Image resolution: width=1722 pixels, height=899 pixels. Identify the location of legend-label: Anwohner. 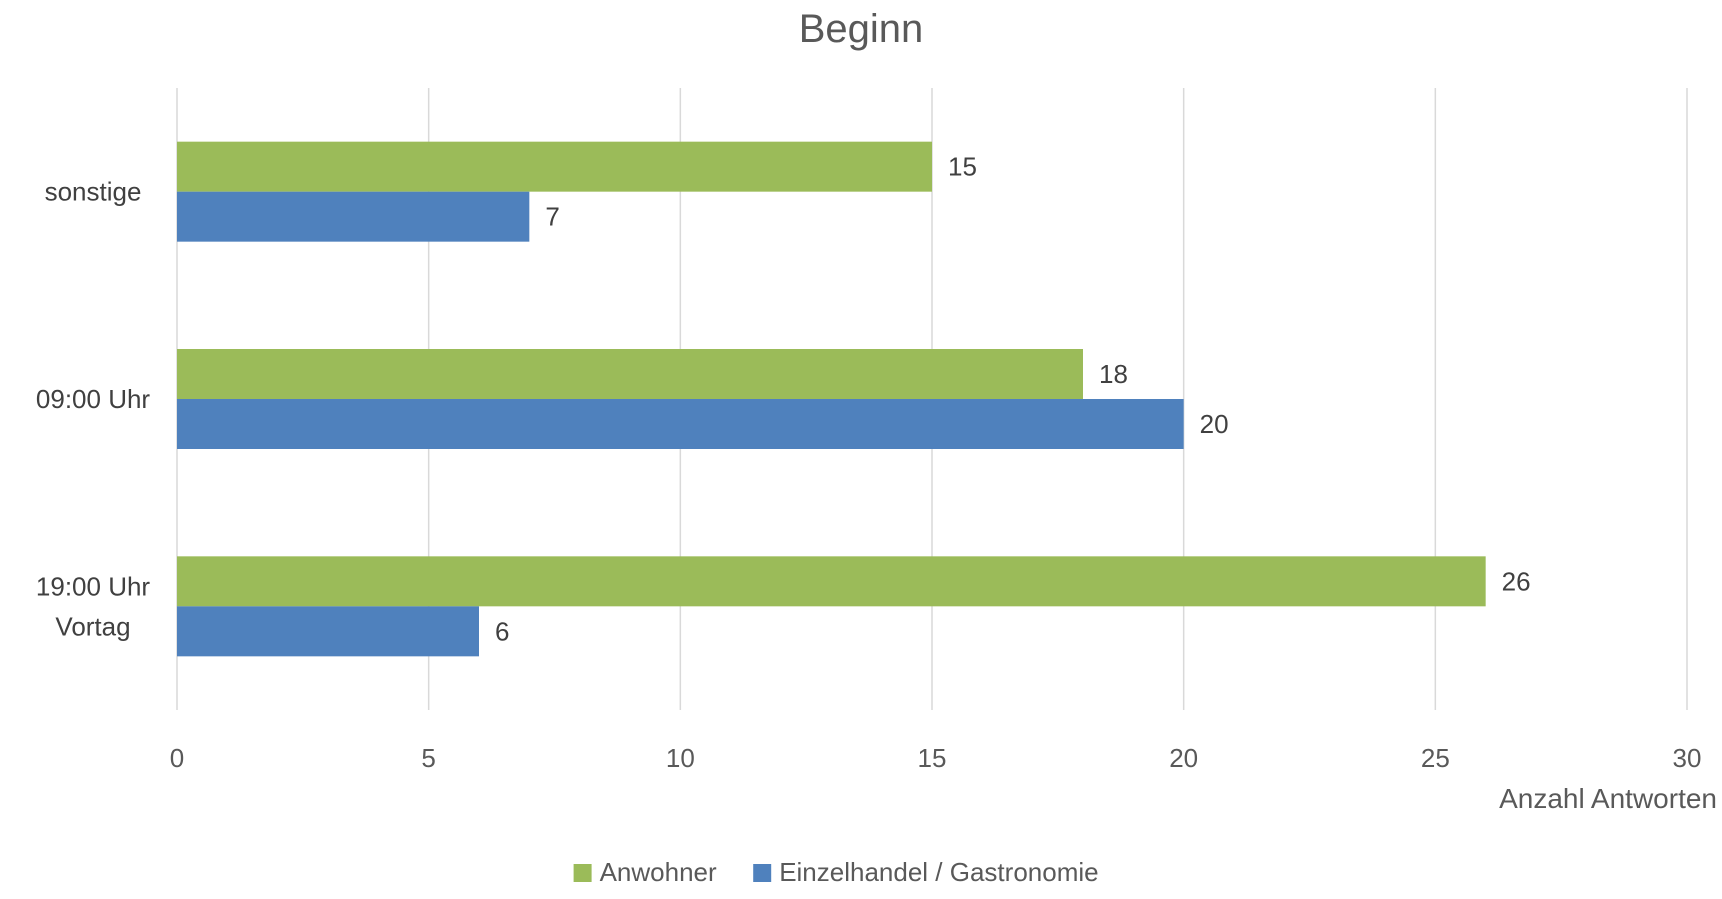
(658, 872).